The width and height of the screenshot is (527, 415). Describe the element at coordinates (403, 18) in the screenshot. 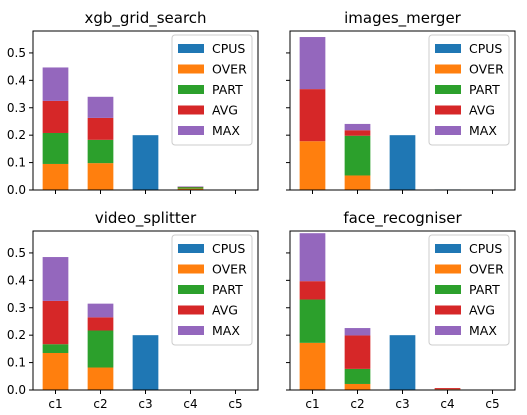

I see `subplot-title: images_merger` at that location.